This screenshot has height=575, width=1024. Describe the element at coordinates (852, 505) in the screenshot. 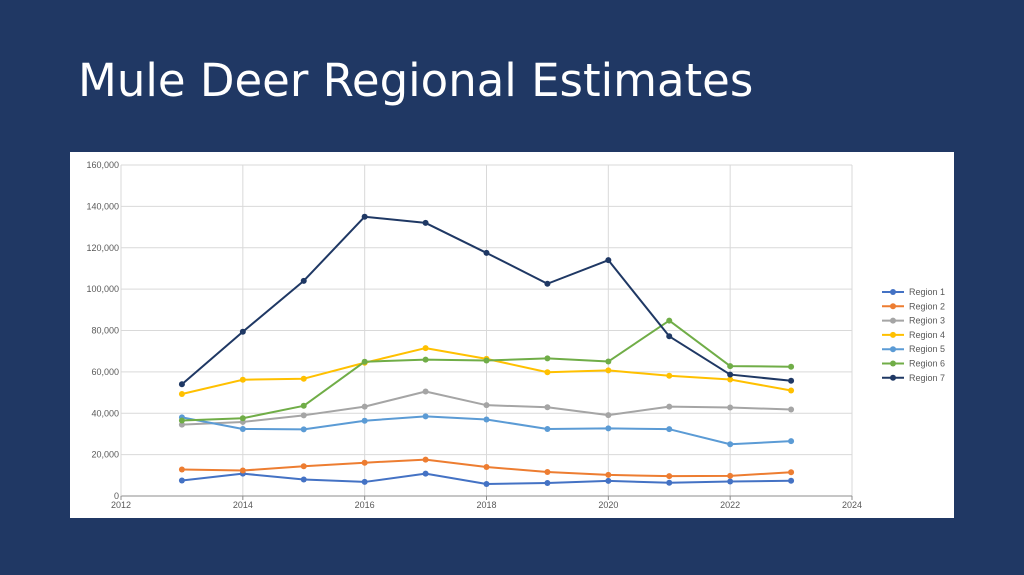

I see `x-tick-label: 2024` at that location.